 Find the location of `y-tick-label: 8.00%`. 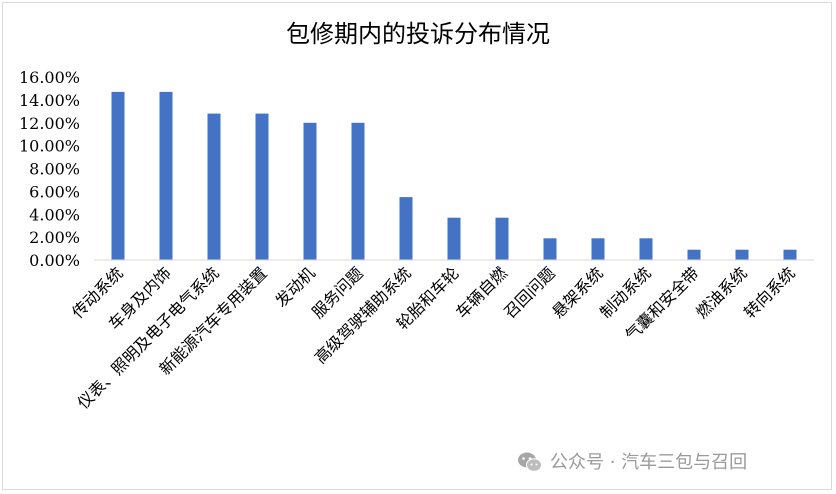

y-tick-label: 8.00% is located at coordinates (54, 169).